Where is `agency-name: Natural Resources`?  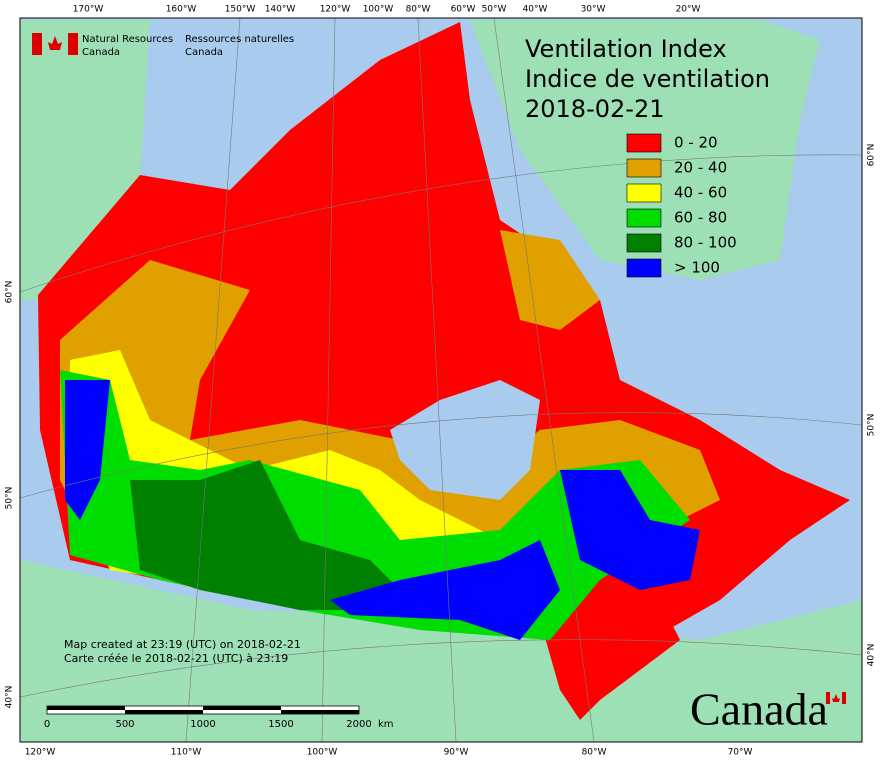
agency-name: Natural Resources is located at coordinates (127, 39).